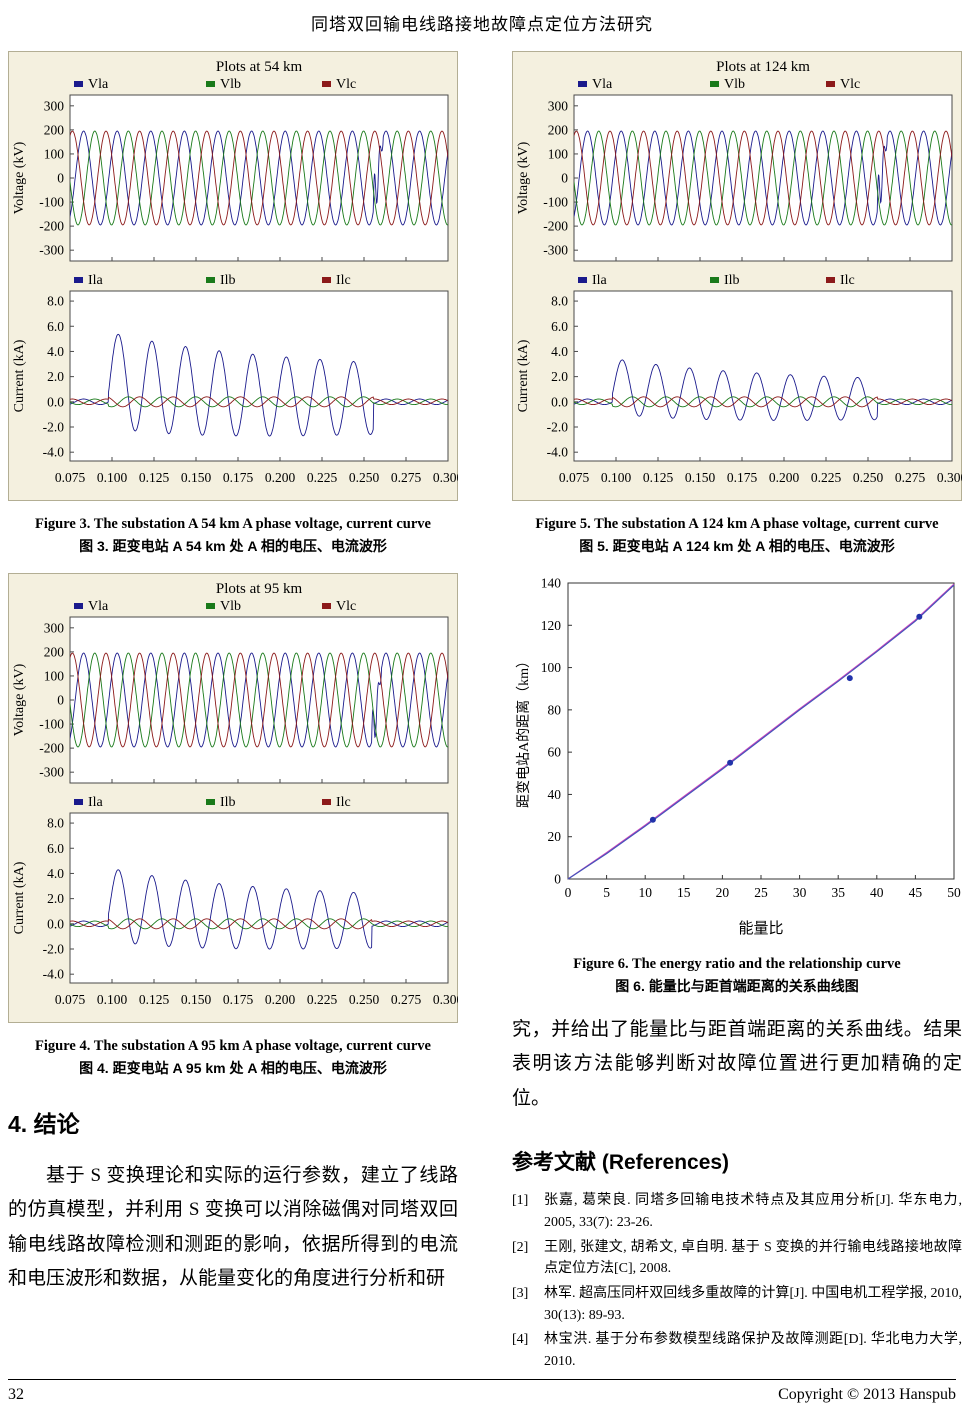  I want to click on svg-text: 35, so click(838, 892).